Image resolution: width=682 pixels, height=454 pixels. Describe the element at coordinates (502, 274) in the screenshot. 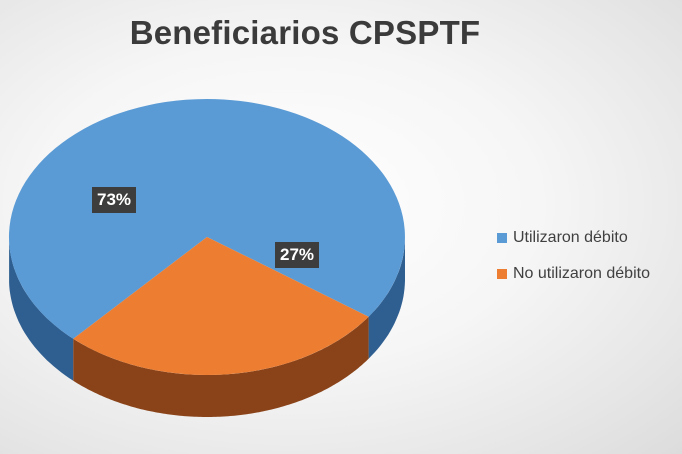

I see `legend-swatch-orange` at that location.